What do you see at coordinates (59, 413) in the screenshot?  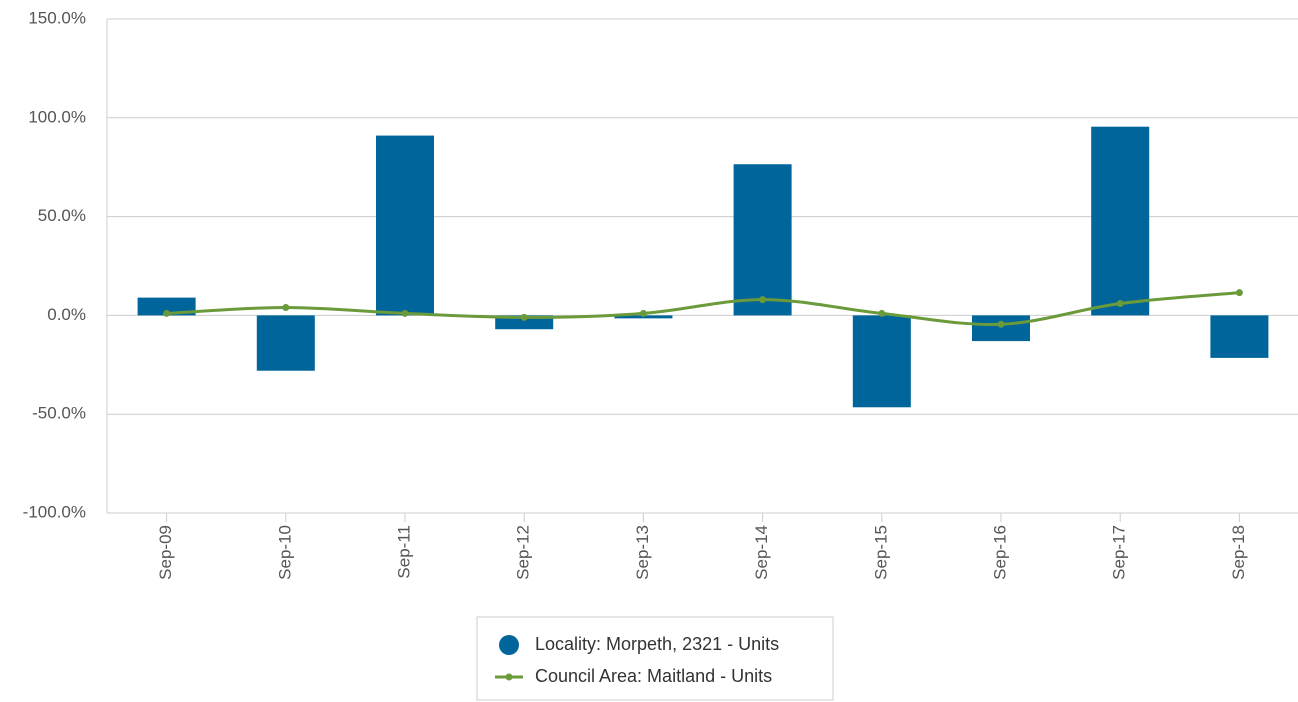 I see `y-tick-label: -50.0%` at bounding box center [59, 413].